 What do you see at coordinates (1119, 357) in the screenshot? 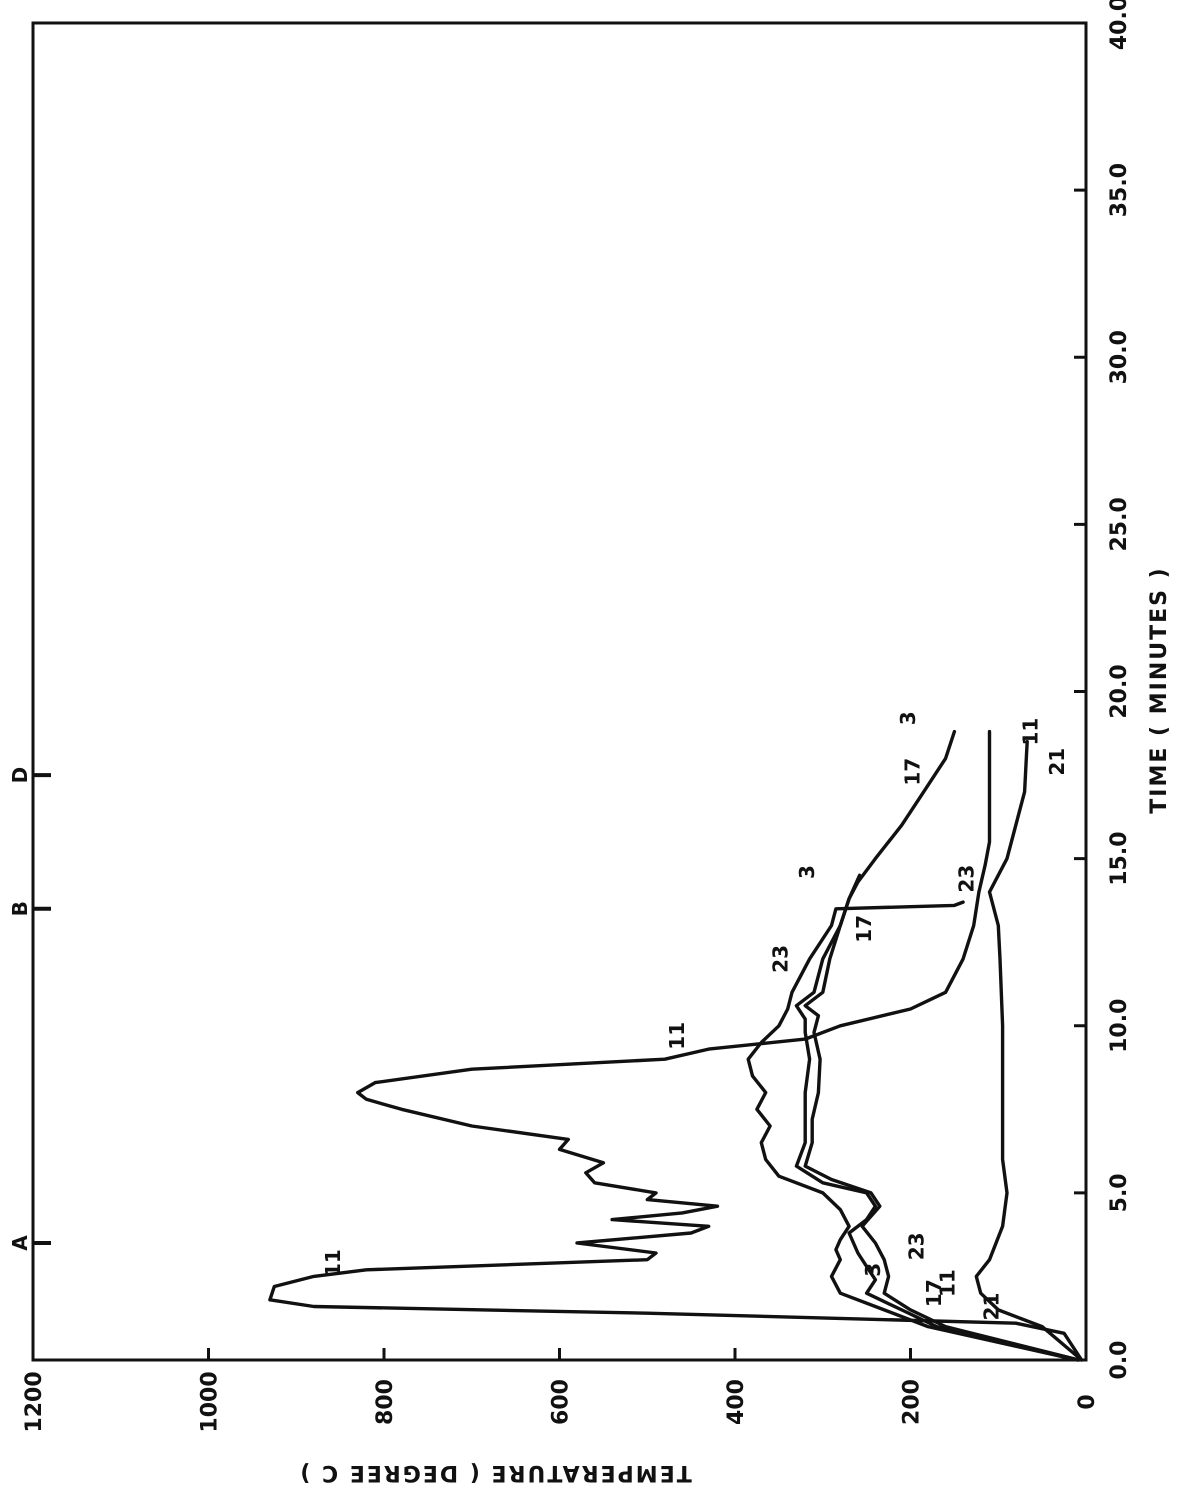
I see `x-tick-label: 30.0` at bounding box center [1119, 357].